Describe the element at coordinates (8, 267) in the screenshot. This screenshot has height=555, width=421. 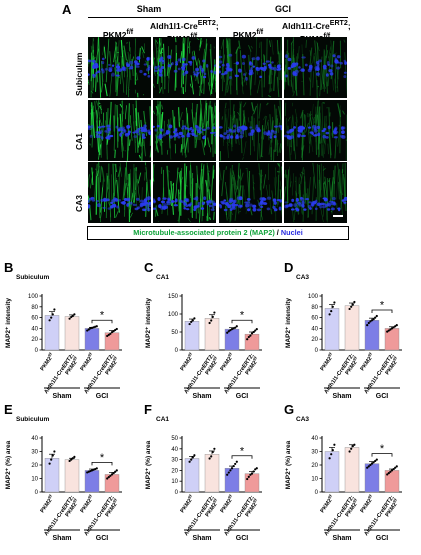
I see `panel-letter-b: B` at that location.